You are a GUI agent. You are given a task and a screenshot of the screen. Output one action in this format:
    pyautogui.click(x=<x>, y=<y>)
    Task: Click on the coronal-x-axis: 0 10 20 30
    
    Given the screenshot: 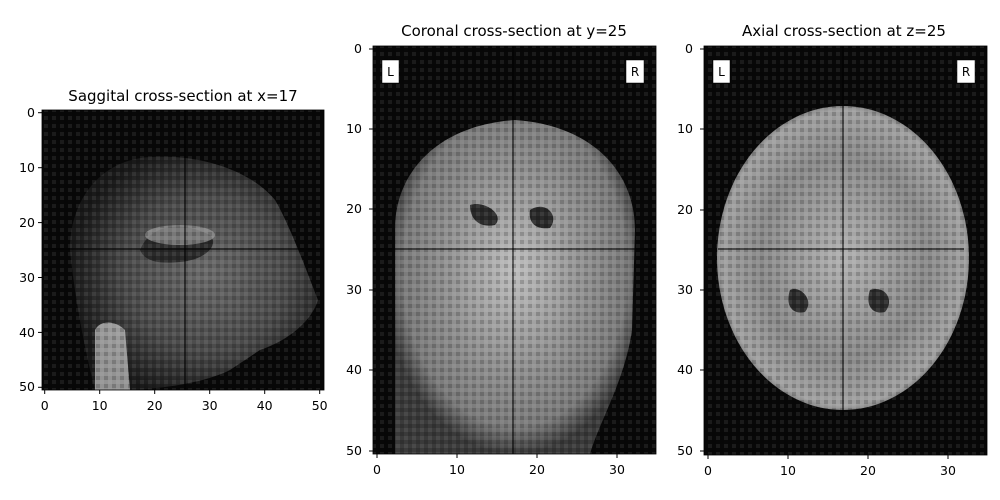 What is the action you would take?
    pyautogui.click(x=499, y=465)
    